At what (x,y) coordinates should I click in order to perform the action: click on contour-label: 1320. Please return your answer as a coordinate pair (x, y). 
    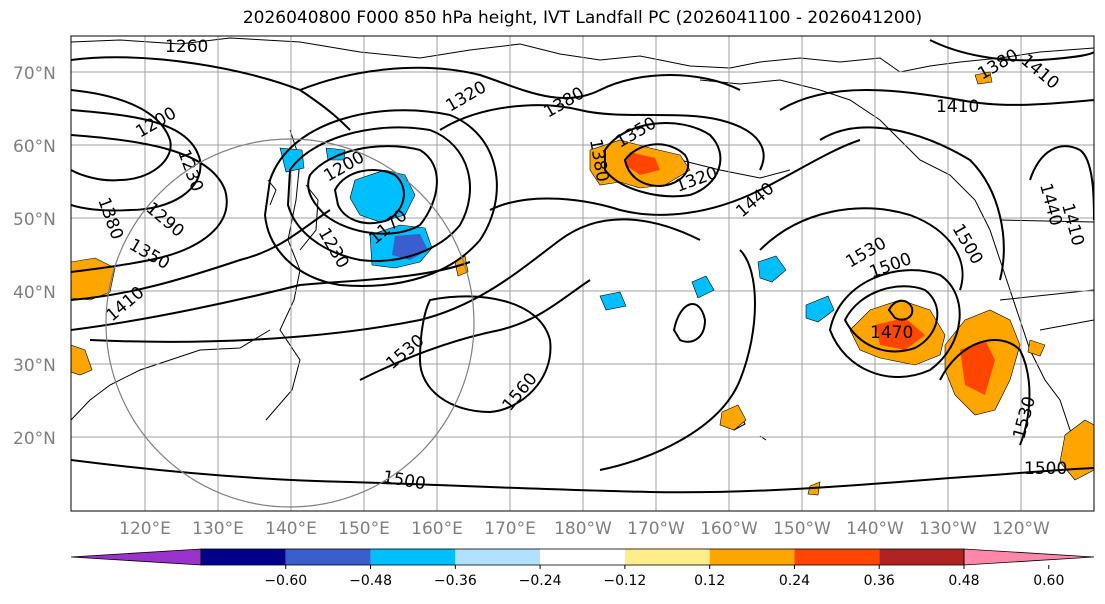
    Looking at the image, I should click on (466, 96).